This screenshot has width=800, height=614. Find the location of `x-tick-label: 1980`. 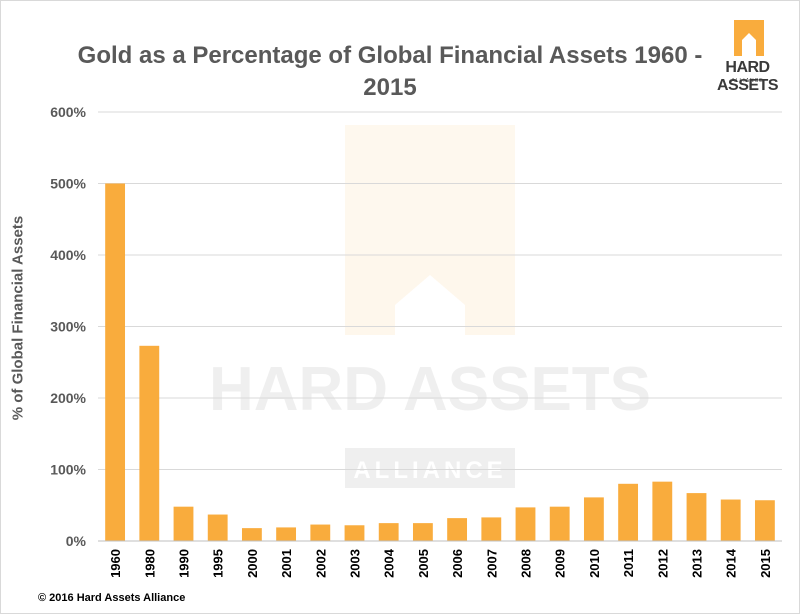

x-tick-label: 1980 is located at coordinates (149, 563).